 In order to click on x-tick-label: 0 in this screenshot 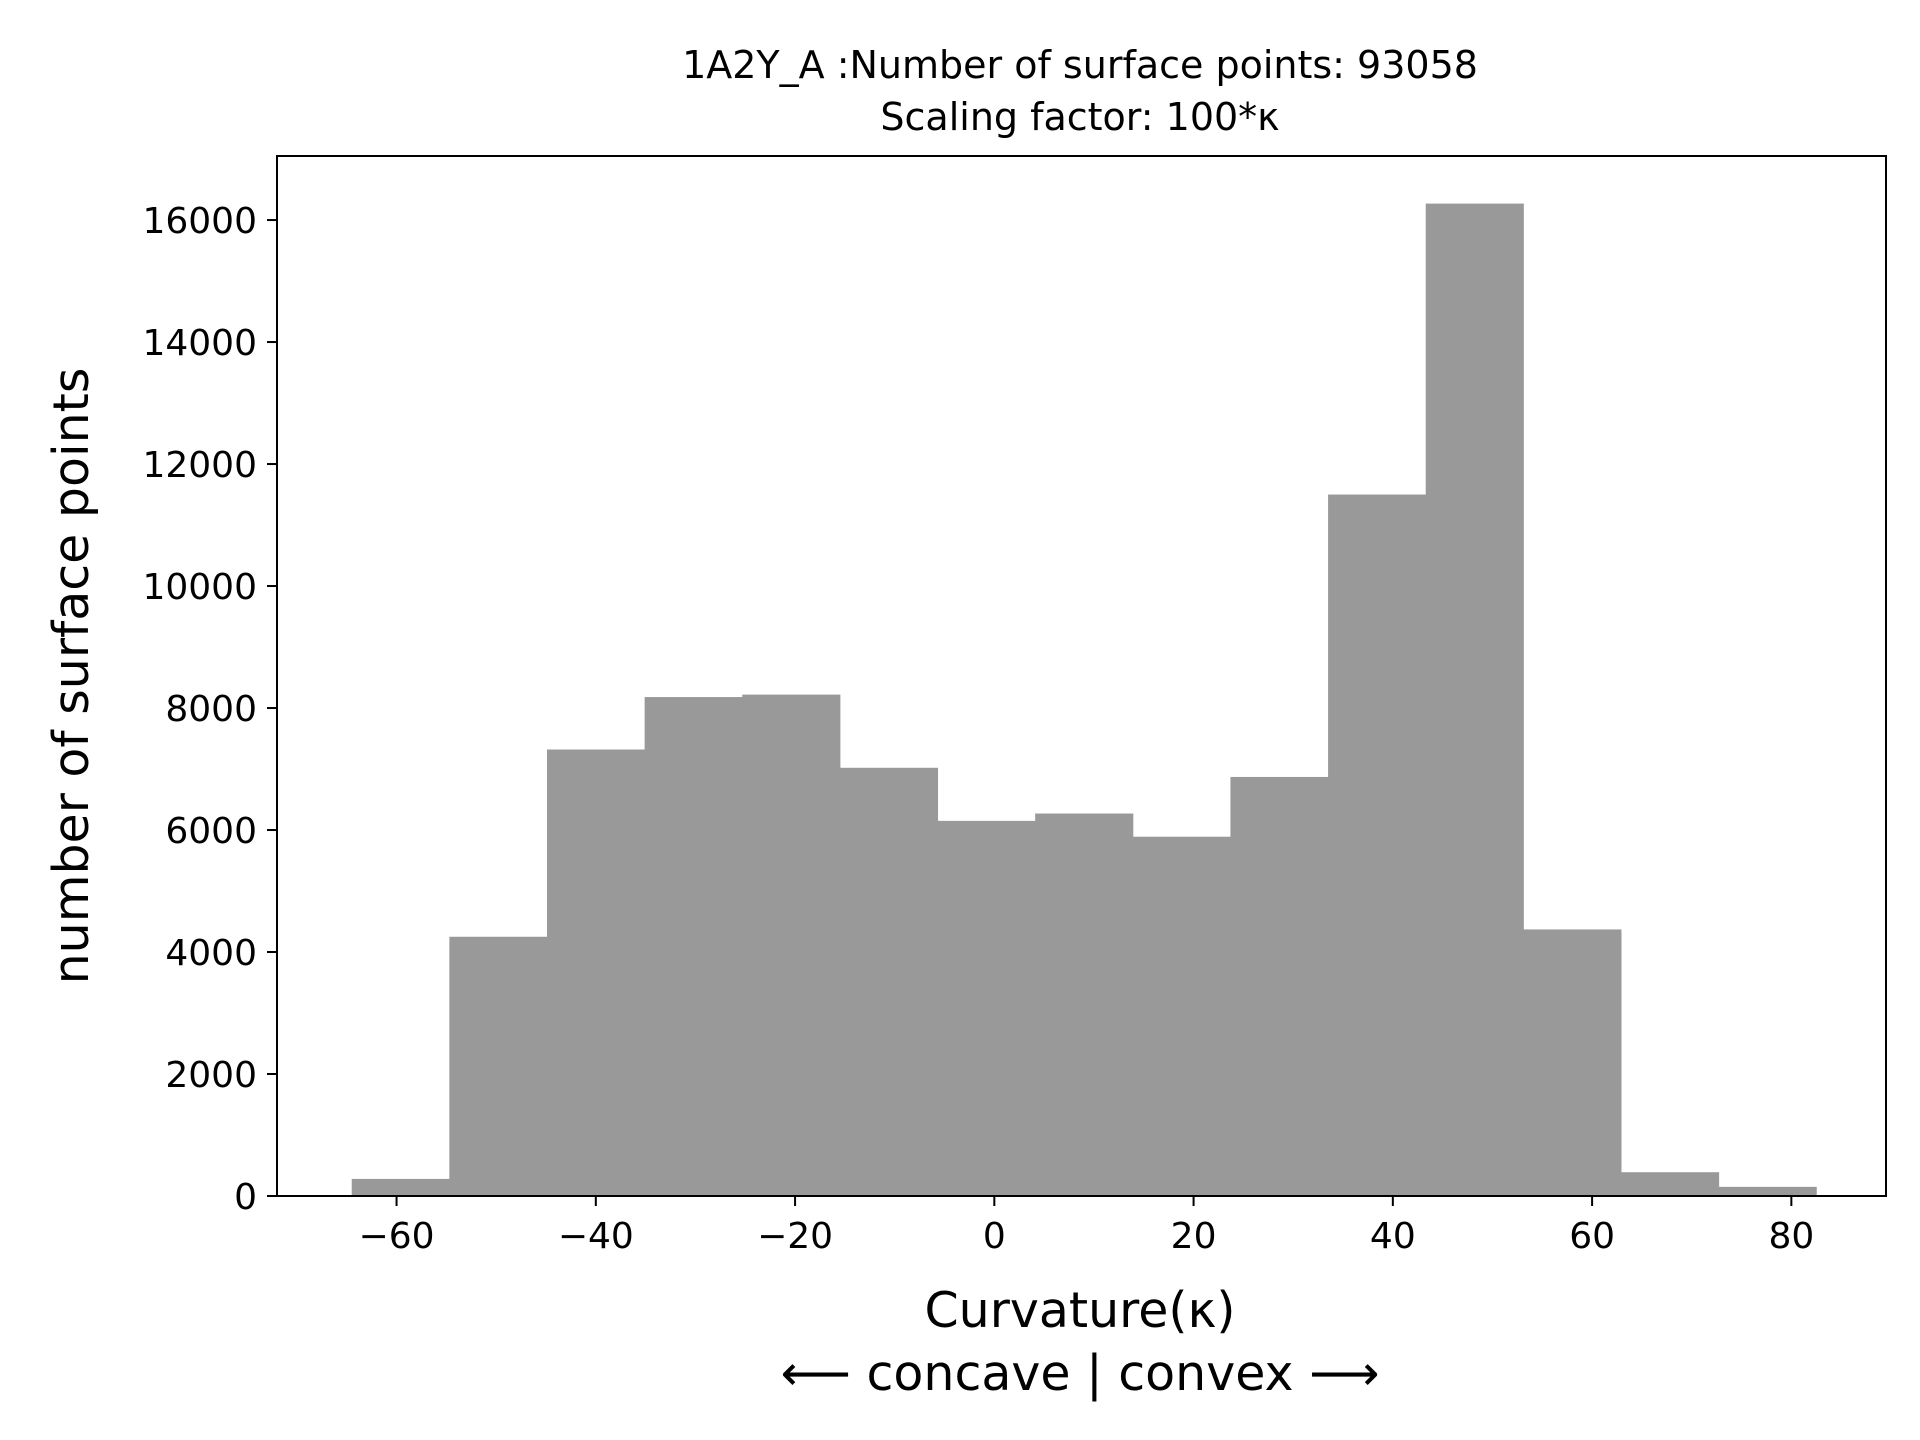, I will do `click(994, 1236)`.